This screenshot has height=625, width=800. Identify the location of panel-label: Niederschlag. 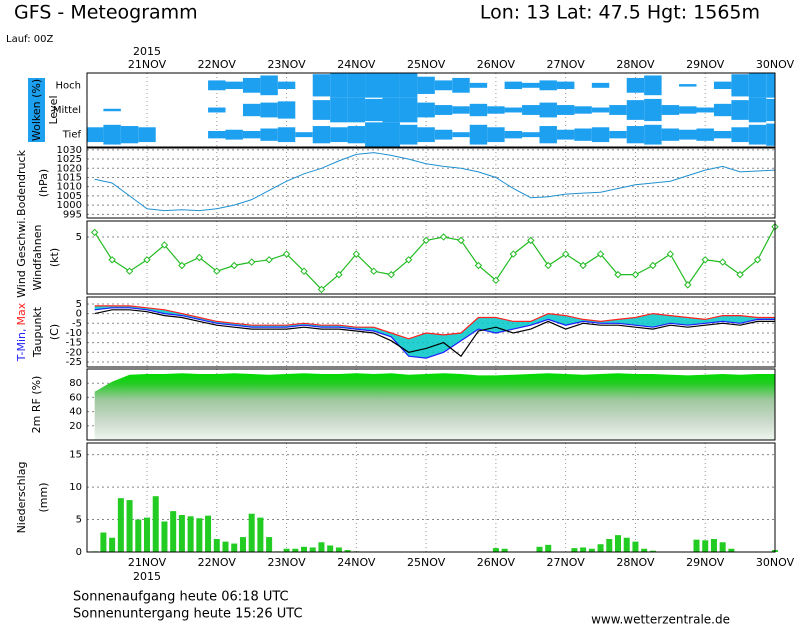
(21, 498).